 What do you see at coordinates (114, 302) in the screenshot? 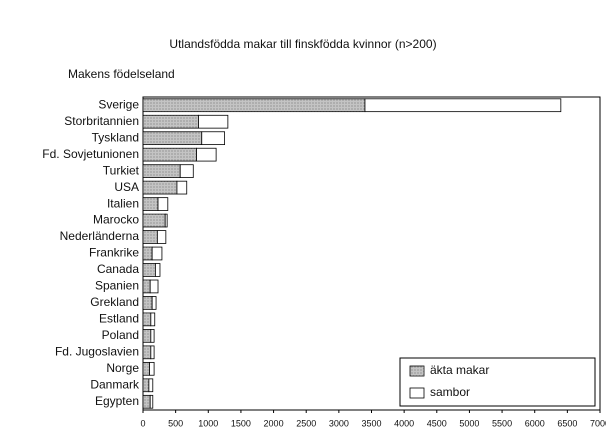
I see `y-tick-label: Grekland` at bounding box center [114, 302].